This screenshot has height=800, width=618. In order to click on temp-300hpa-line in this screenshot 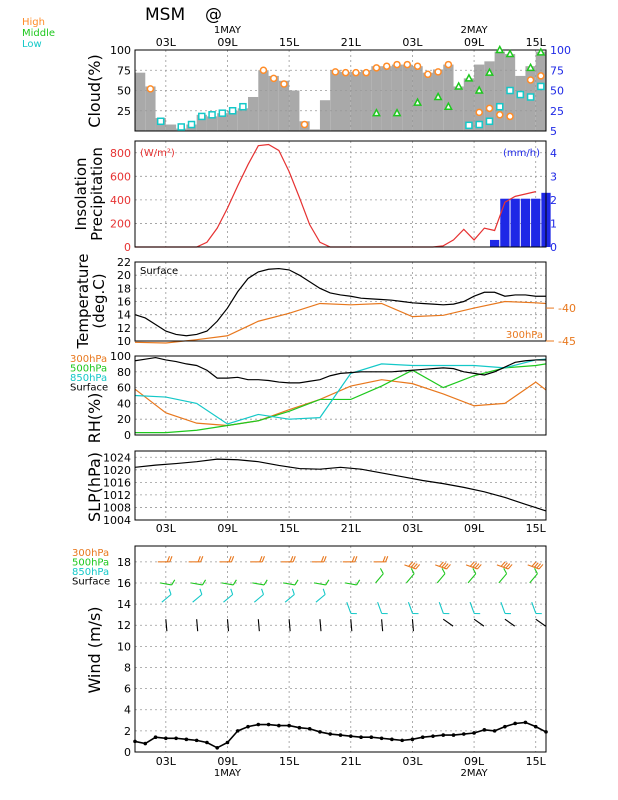, I will do `click(340, 322)`.